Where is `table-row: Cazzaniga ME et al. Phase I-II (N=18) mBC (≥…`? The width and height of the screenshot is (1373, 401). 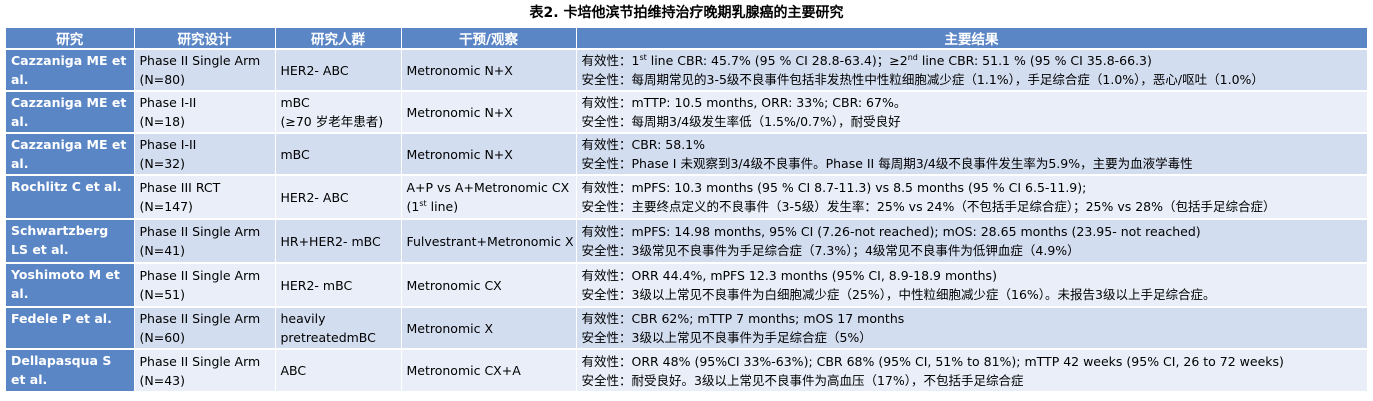
table-row: Cazzaniga ME et al. Phase I-II (N=18) mBC (≥… is located at coordinates (687, 111).